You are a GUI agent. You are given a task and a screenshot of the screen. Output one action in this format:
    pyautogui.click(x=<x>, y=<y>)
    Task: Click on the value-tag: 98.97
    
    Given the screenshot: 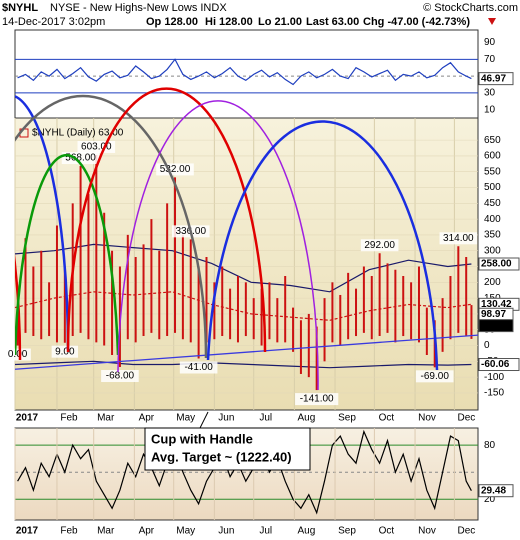 What is the action you would take?
    pyautogui.click(x=493, y=314)
    